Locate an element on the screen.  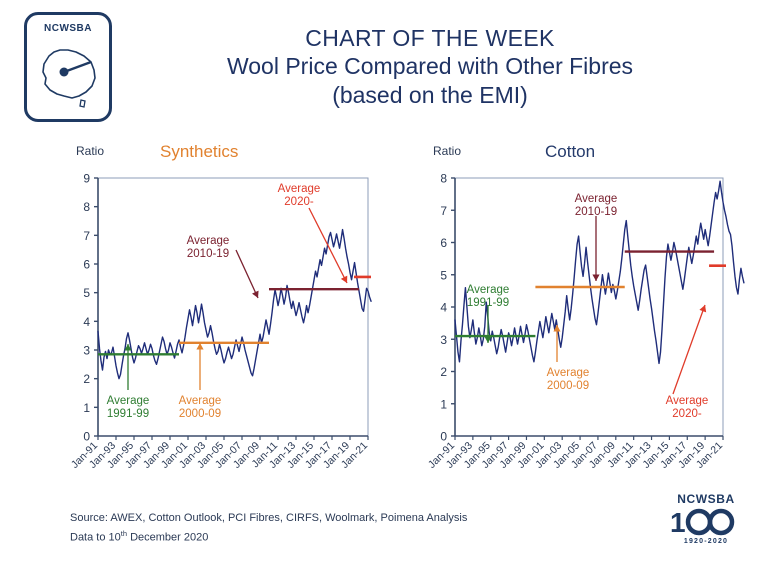
cotton-chart-title: Cotton is located at coordinates (570, 151).